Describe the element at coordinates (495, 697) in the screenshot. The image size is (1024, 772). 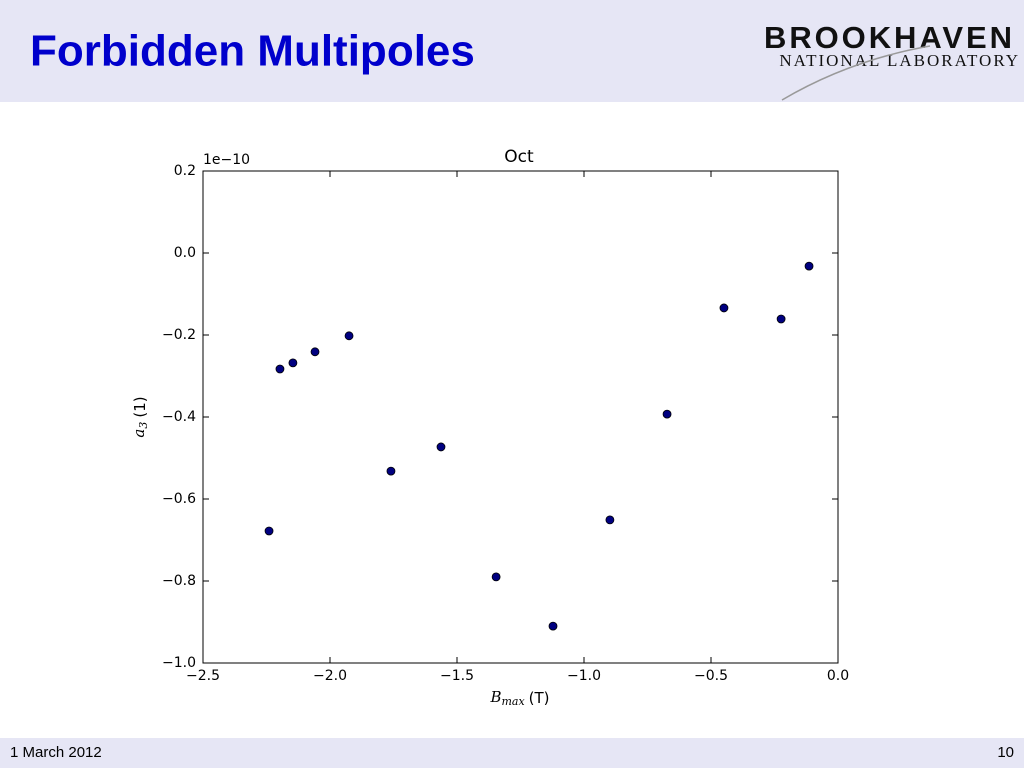
I see `x-label-symbol: B` at that location.